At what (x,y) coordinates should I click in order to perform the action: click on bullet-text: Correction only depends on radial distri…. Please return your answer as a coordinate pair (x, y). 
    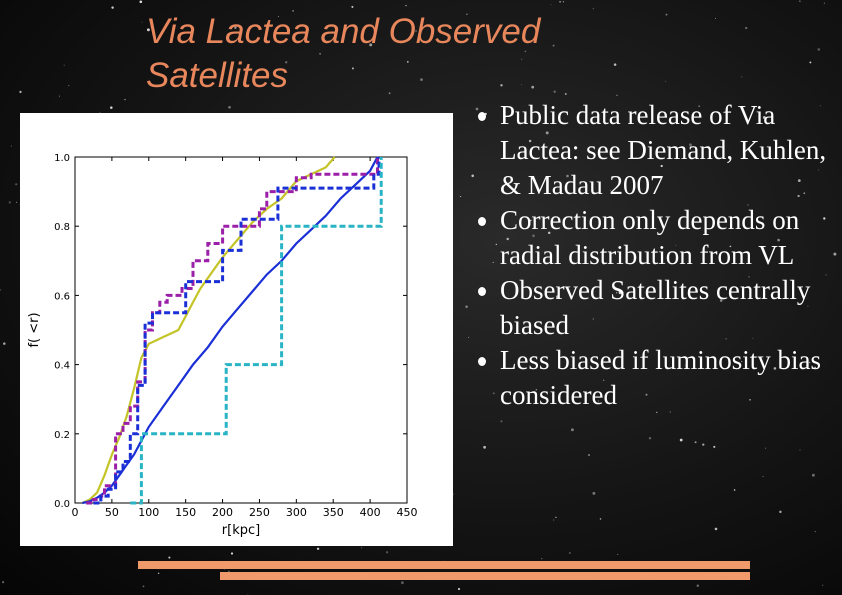
    Looking at the image, I should click on (650, 237).